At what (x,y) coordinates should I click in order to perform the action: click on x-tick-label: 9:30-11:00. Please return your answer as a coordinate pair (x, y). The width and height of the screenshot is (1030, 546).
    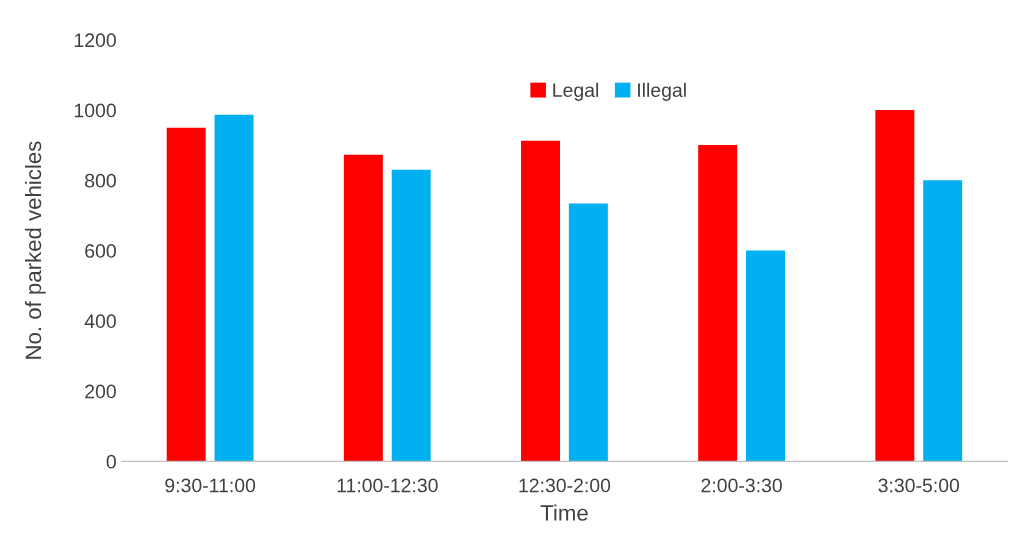
    Looking at the image, I should click on (210, 485).